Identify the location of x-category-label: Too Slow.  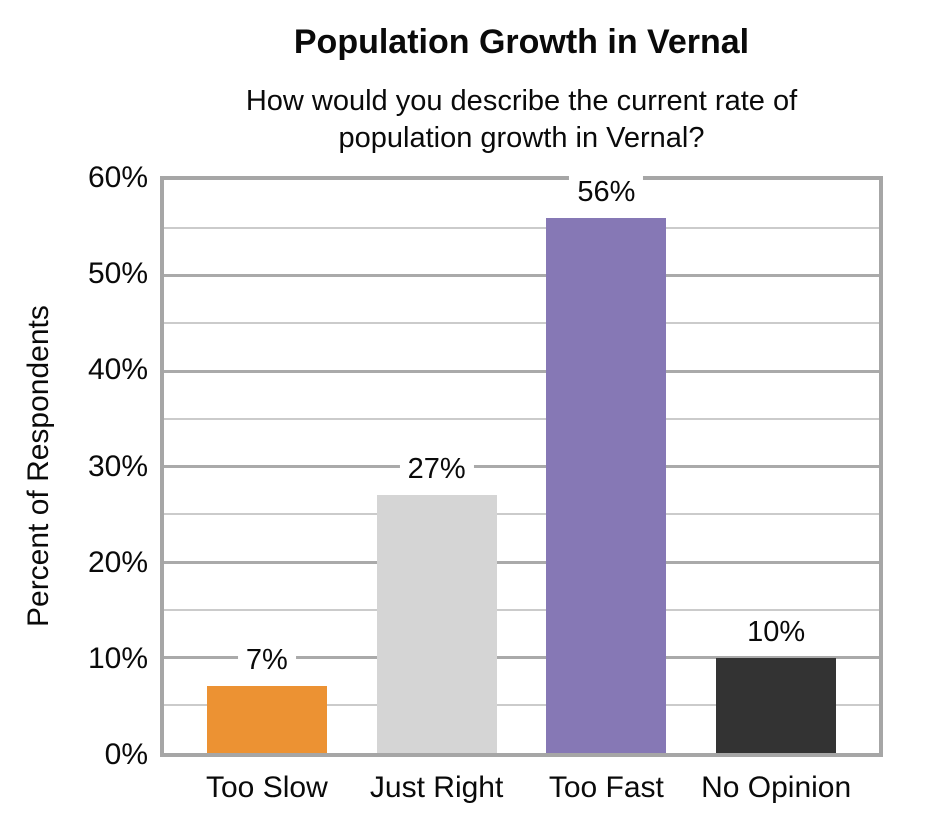
(267, 787).